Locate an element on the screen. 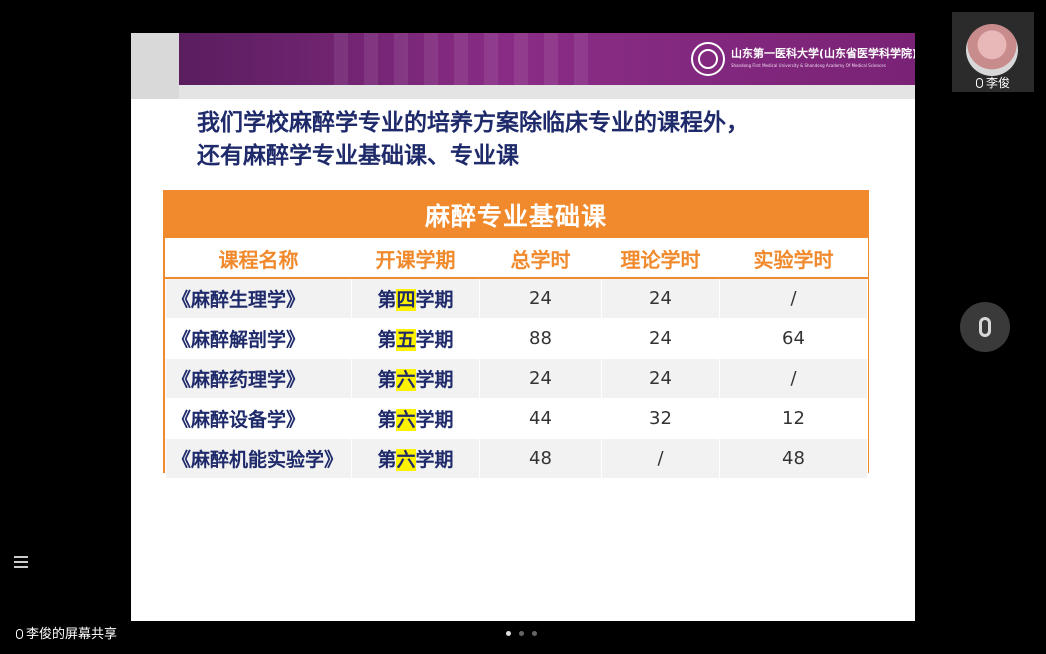  table-row: 《麻醉解剖学》 第五学期 88 24 64 is located at coordinates (516, 338).